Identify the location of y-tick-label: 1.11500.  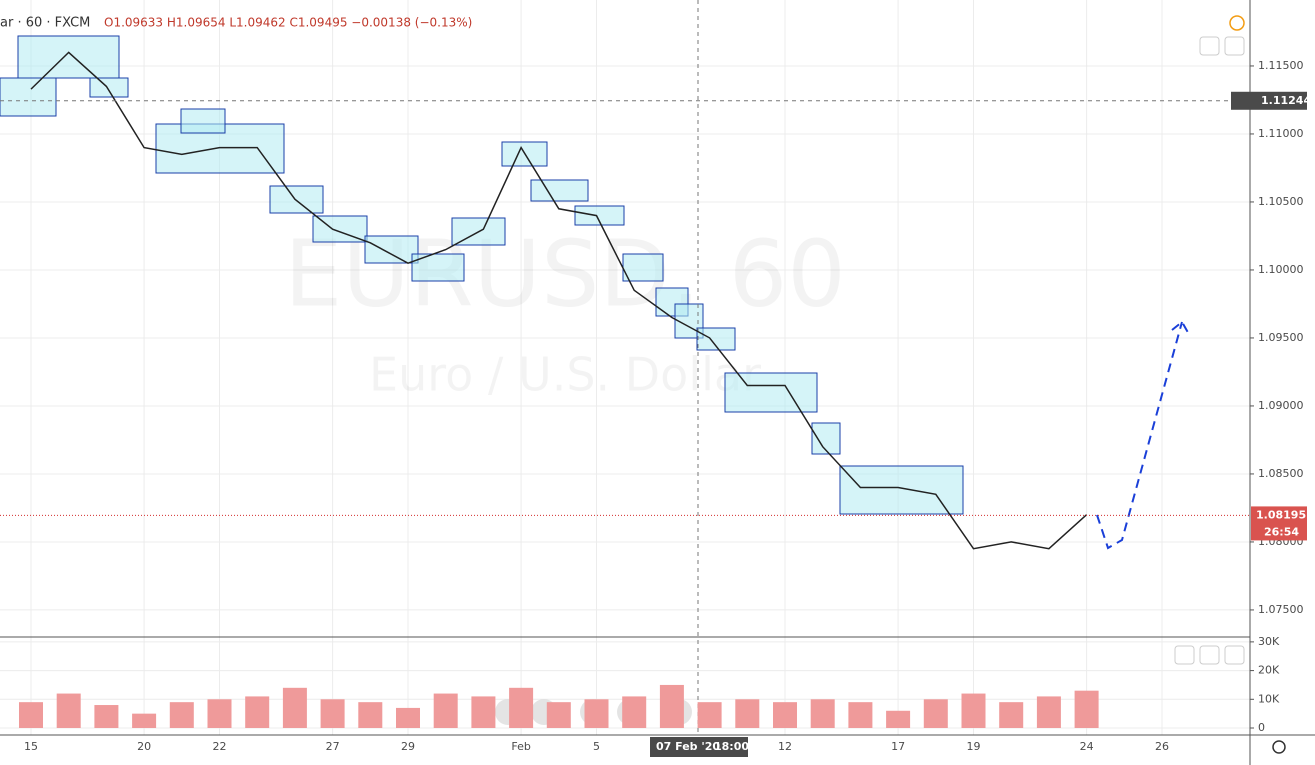
(1281, 65).